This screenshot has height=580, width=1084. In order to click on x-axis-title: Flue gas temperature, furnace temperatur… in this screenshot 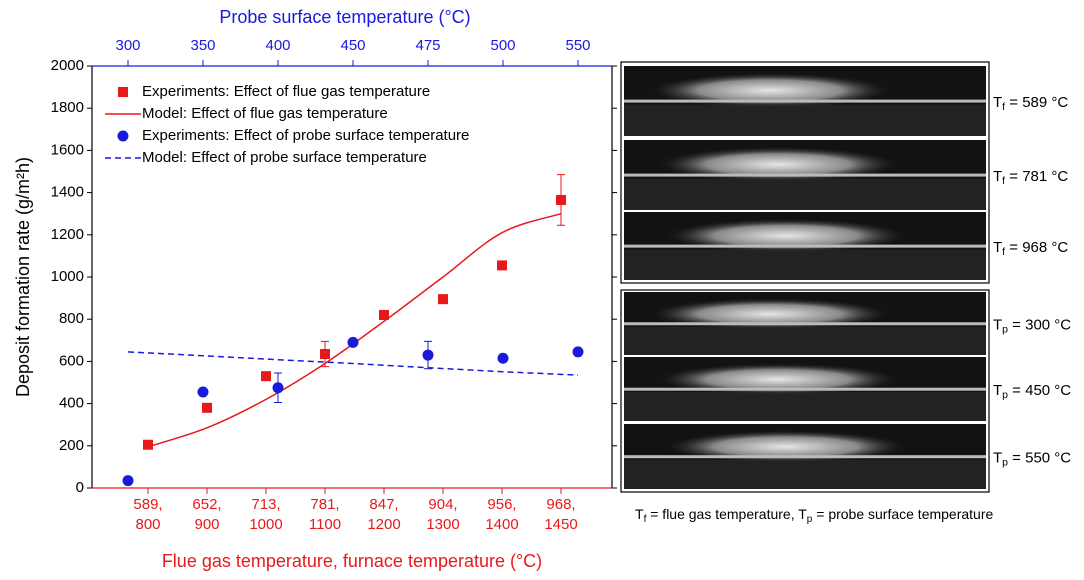, I will do `click(352, 561)`.